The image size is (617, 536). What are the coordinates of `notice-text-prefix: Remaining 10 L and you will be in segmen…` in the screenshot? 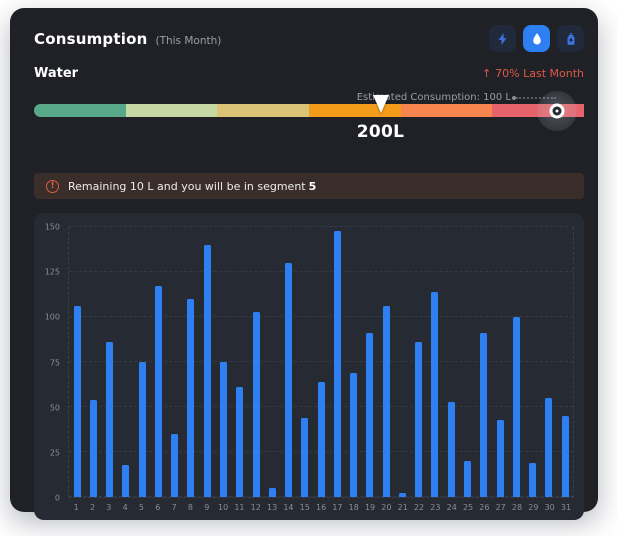 It's located at (187, 186).